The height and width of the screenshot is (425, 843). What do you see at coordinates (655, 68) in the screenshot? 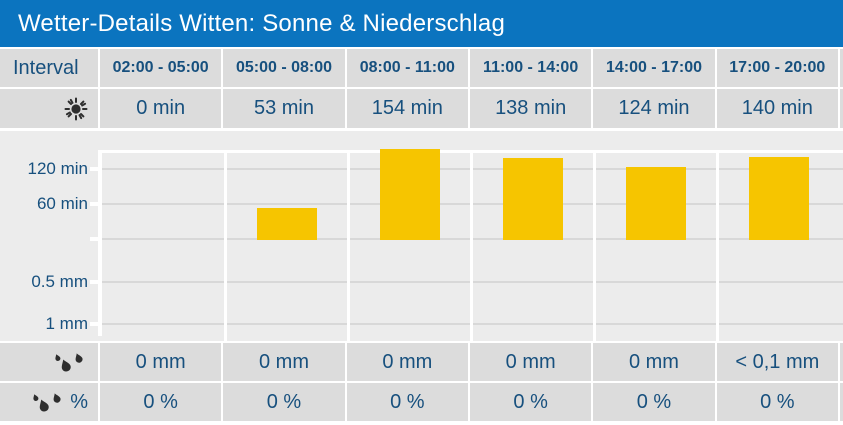
I see `interval-cell: 14:00 - 17:00` at bounding box center [655, 68].